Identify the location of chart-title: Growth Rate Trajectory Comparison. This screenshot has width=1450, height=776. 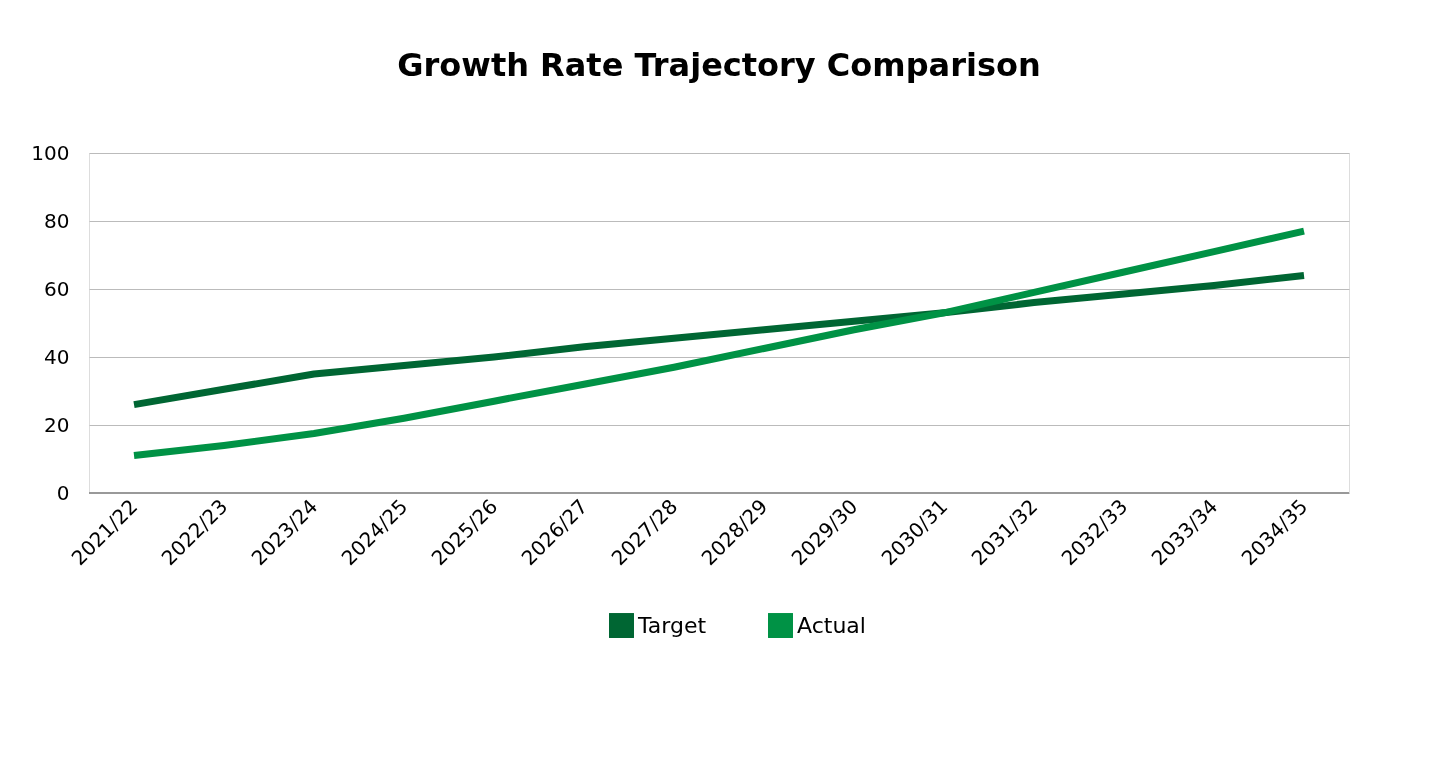
(719, 65).